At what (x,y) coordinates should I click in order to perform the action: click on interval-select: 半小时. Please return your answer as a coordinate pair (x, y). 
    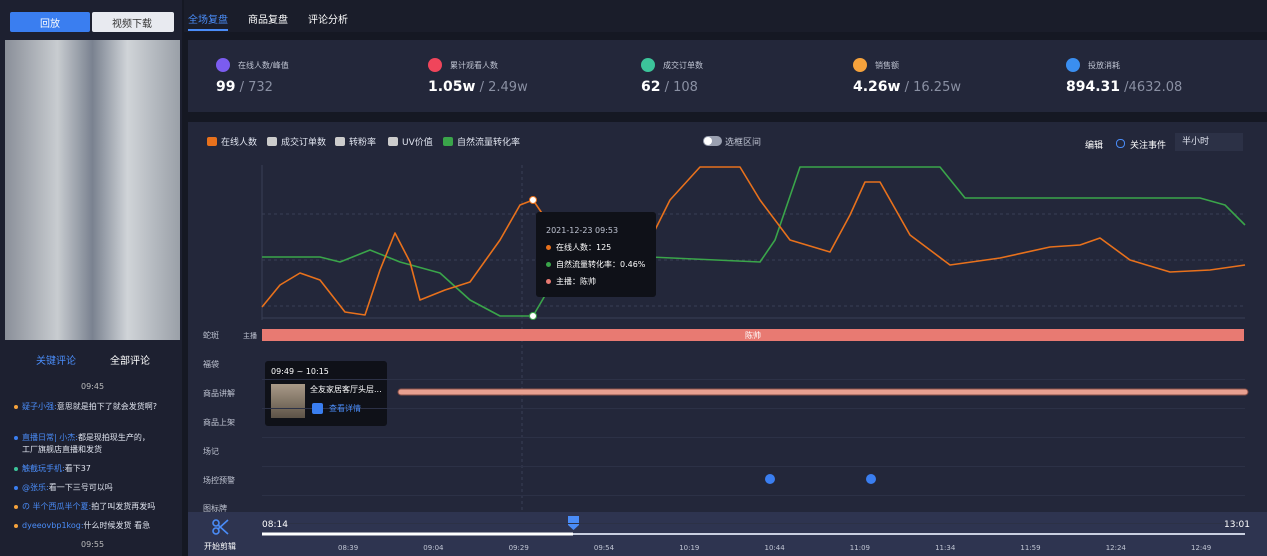
    Looking at the image, I should click on (1209, 142).